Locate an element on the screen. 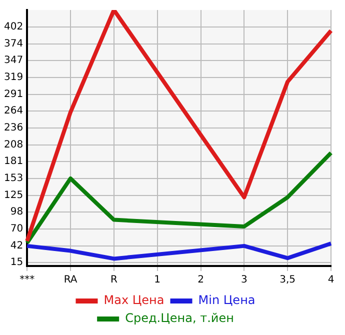 The image size is (345, 335). y-tick-label: 42 is located at coordinates (17, 246).